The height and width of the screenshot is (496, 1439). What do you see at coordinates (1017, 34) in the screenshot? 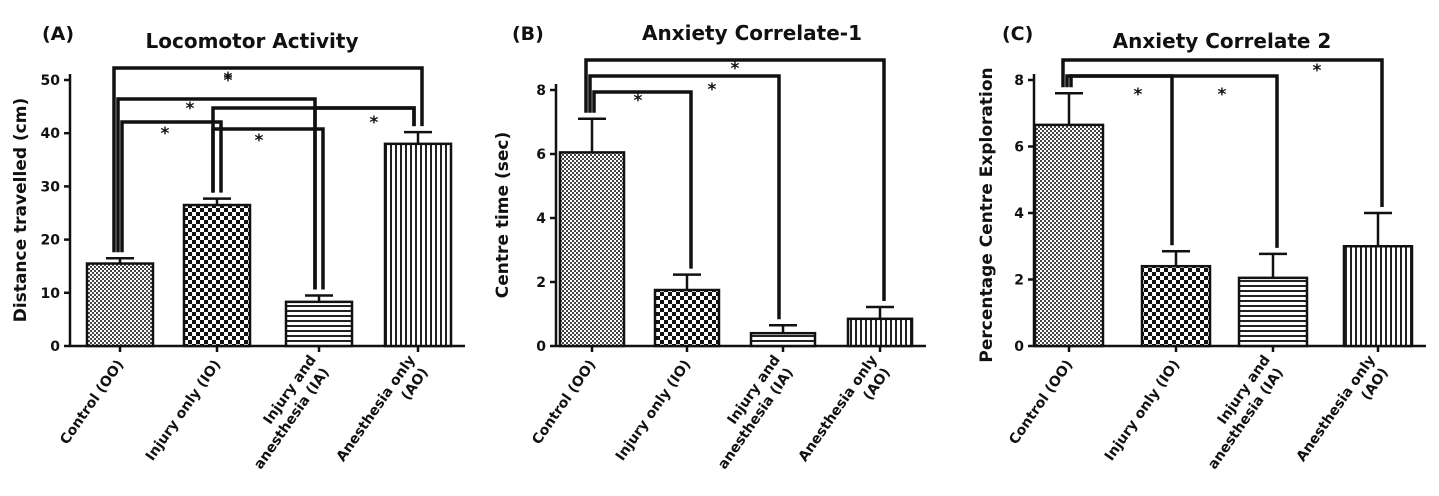
I see `panel-label: (C)` at bounding box center [1017, 34].